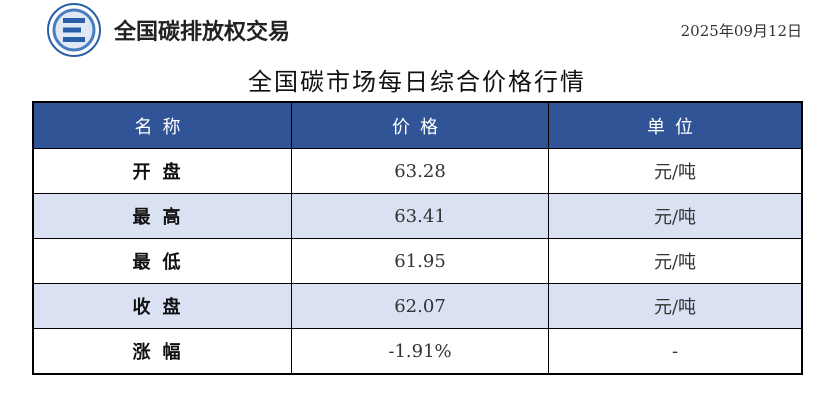 This screenshot has width=834, height=404. What do you see at coordinates (675, 125) in the screenshot?
I see `column-header-unit: 单位` at bounding box center [675, 125].